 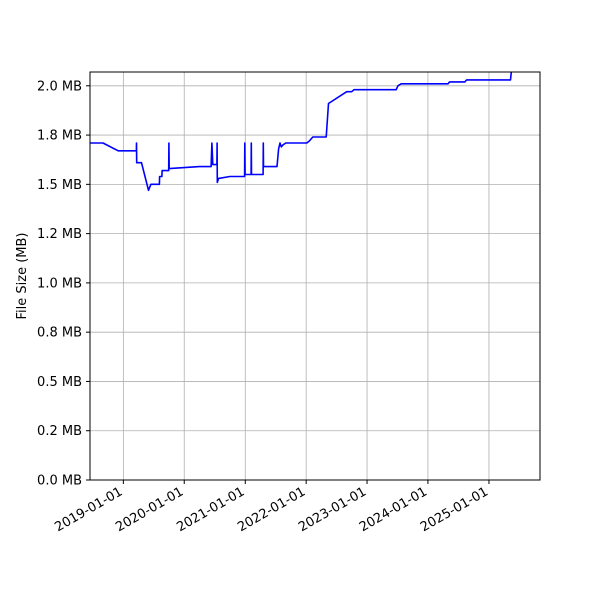 What do you see at coordinates (59, 185) in the screenshot?
I see `y-tick-label: 1.5 MB` at bounding box center [59, 185].